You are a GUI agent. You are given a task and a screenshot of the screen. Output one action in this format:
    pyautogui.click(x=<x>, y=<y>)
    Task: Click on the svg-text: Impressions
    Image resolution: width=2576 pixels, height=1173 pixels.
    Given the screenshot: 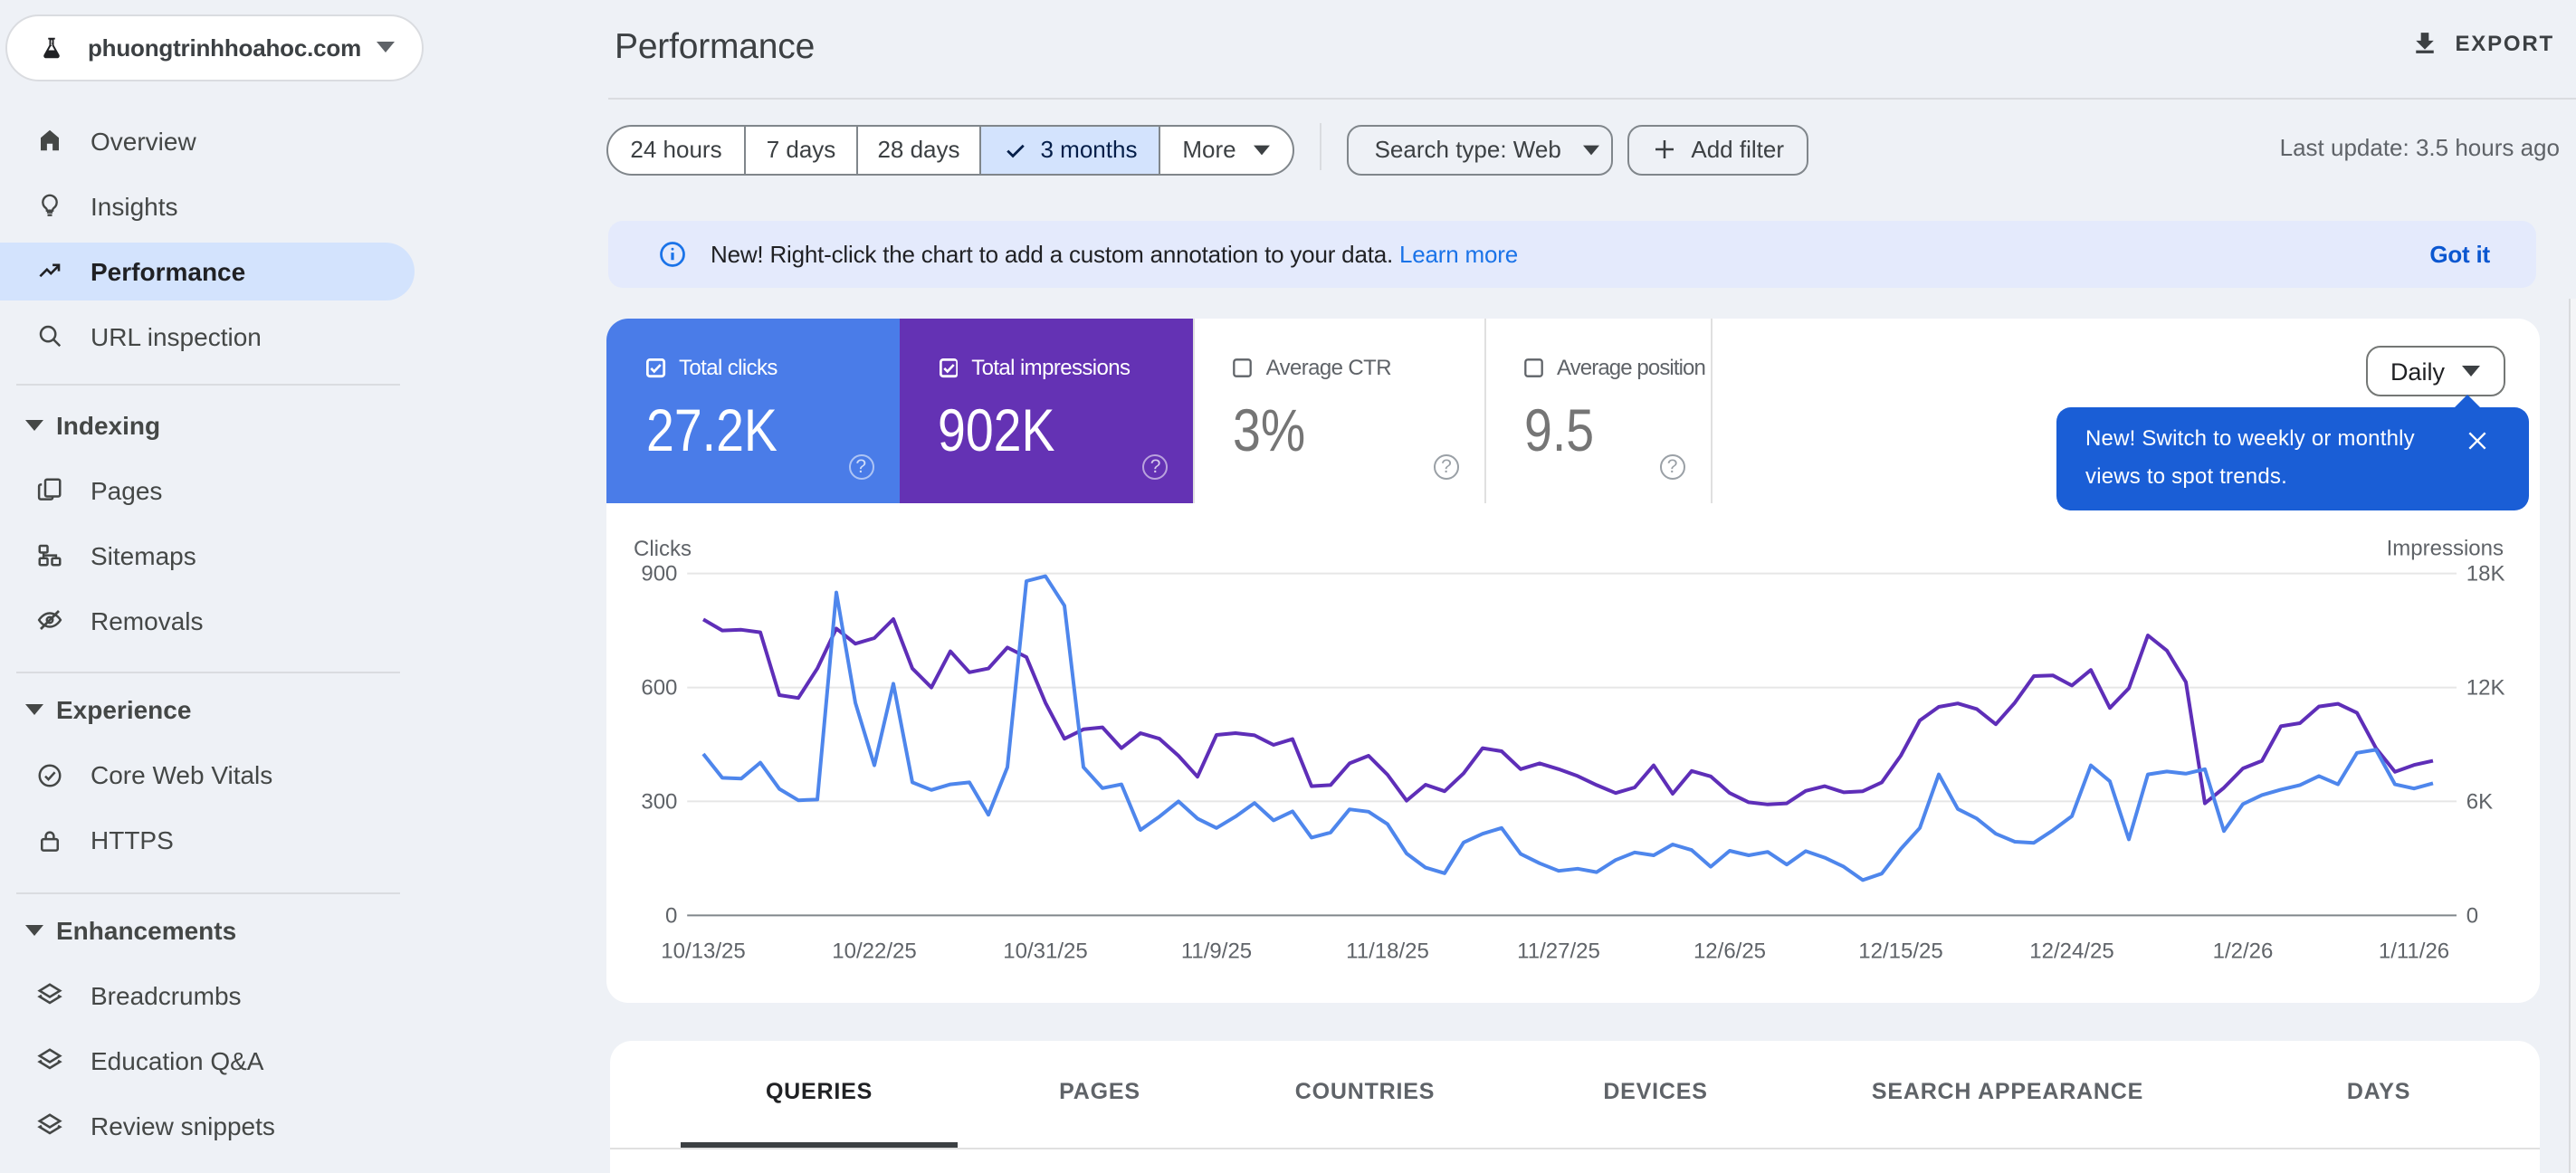 What is the action you would take?
    pyautogui.click(x=2445, y=548)
    